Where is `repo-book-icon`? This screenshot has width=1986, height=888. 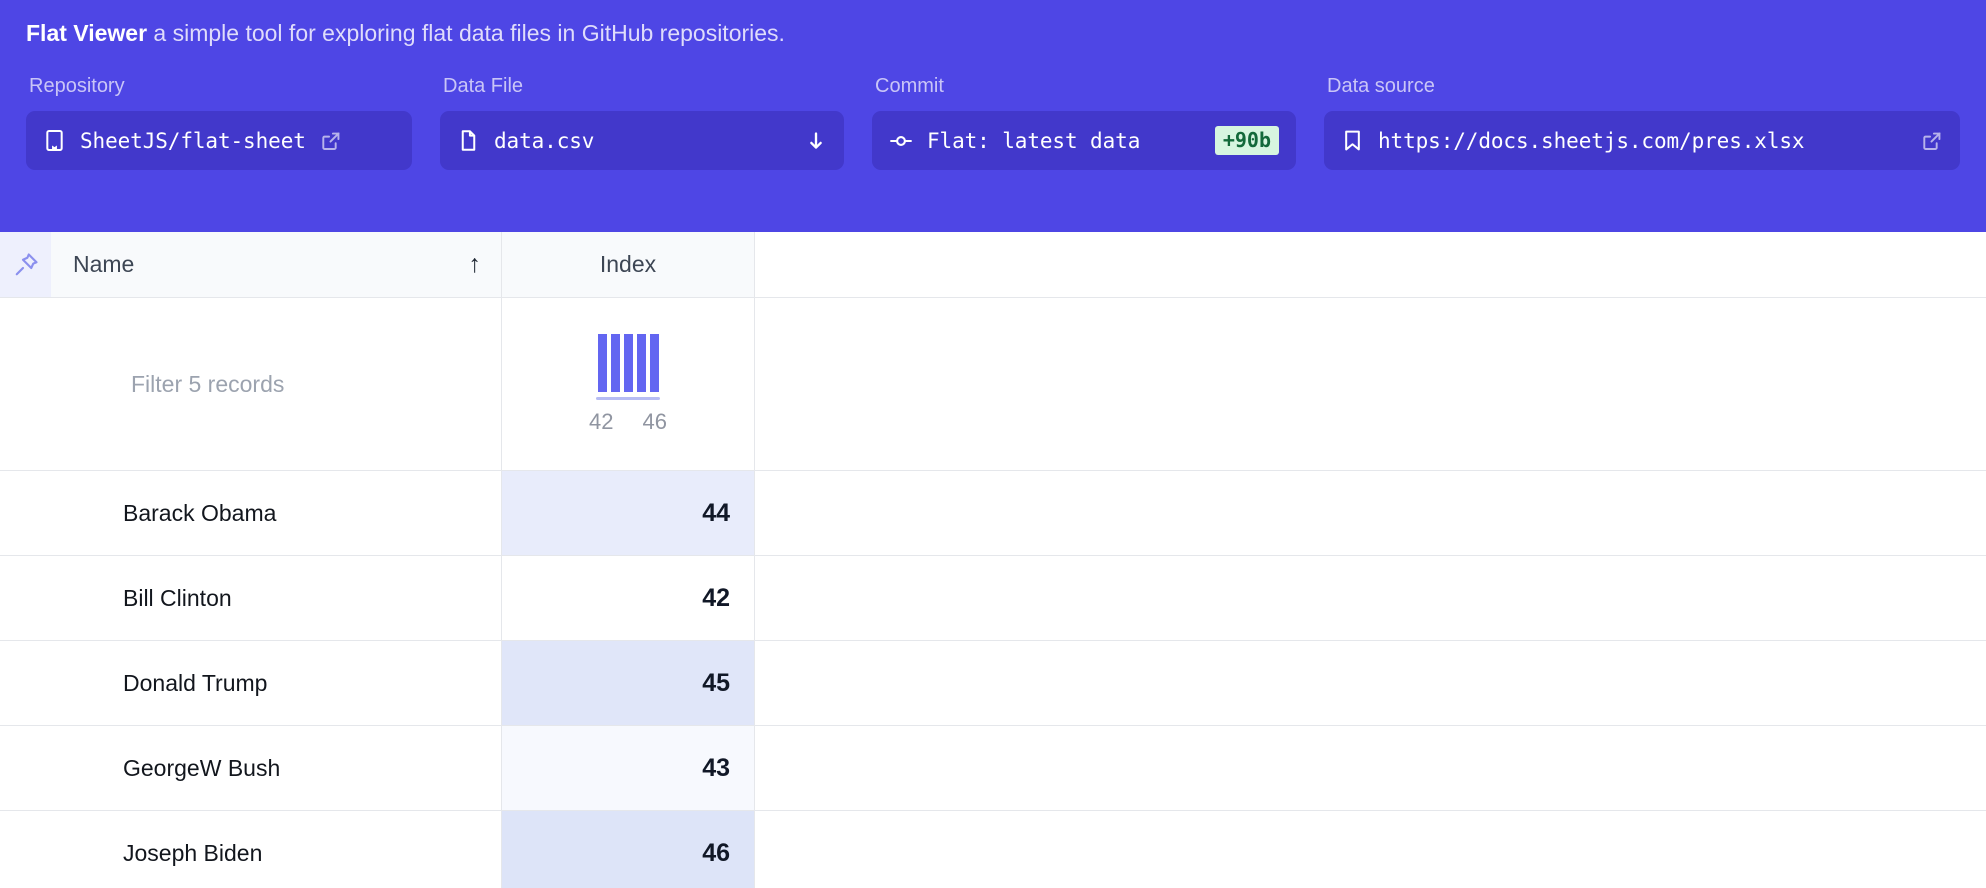 repo-book-icon is located at coordinates (54, 140).